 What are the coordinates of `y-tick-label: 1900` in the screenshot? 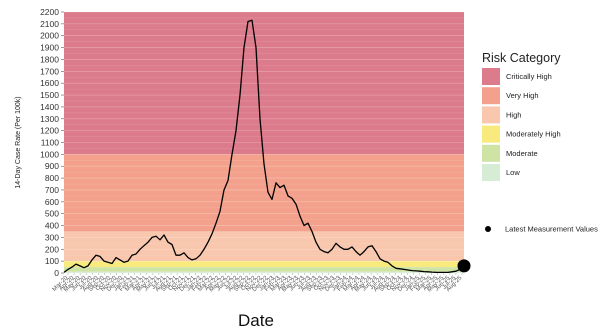 It's located at (49, 48).